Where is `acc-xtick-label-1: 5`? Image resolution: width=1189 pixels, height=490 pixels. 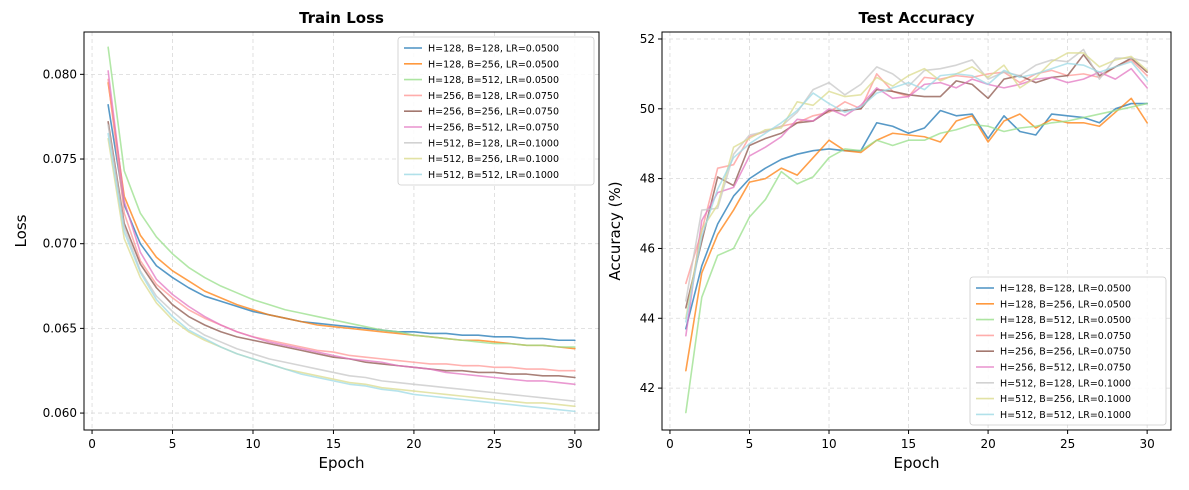
acc-xtick-label-1: 5 is located at coordinates (750, 444).